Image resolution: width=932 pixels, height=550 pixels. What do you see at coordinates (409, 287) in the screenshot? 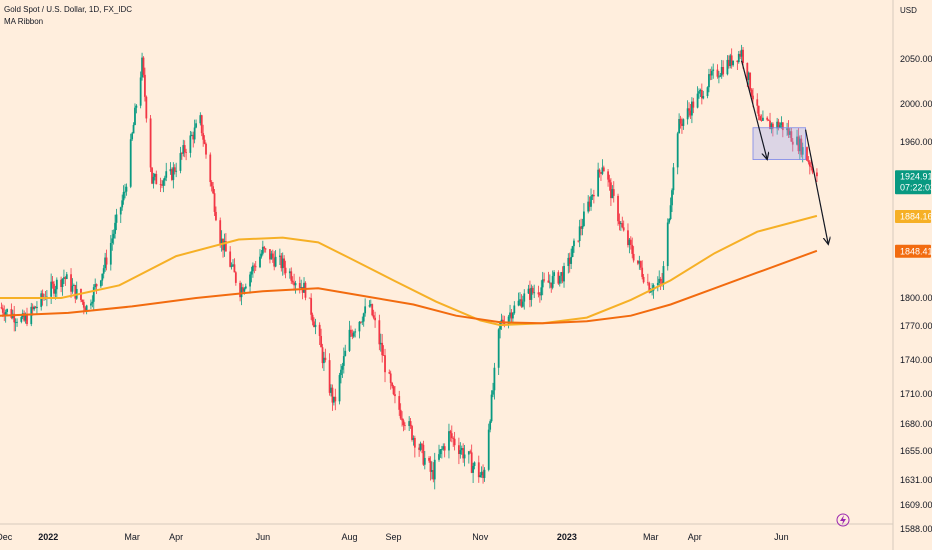
I see `ma-slow-line` at bounding box center [409, 287].